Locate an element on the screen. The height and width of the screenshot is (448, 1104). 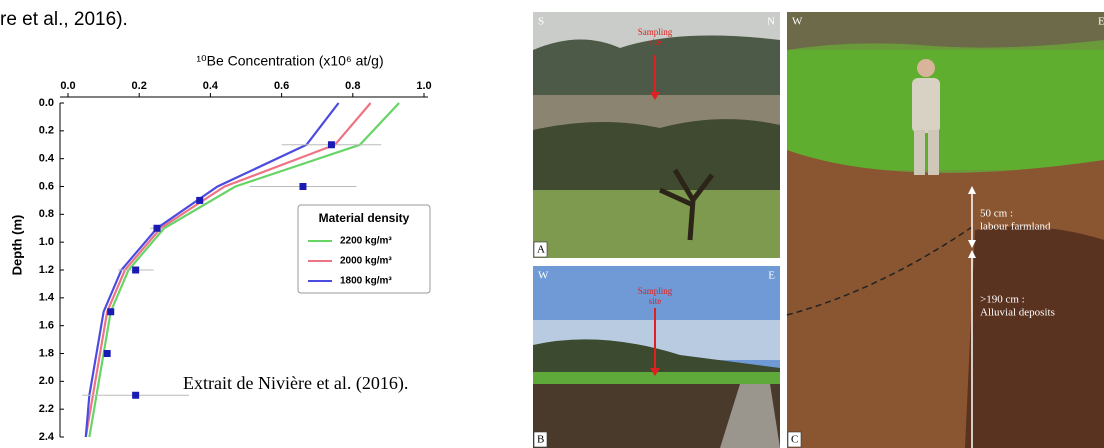
chart-title: ¹⁰Be Concentration (x10⁶ at/g) is located at coordinates (289, 61).